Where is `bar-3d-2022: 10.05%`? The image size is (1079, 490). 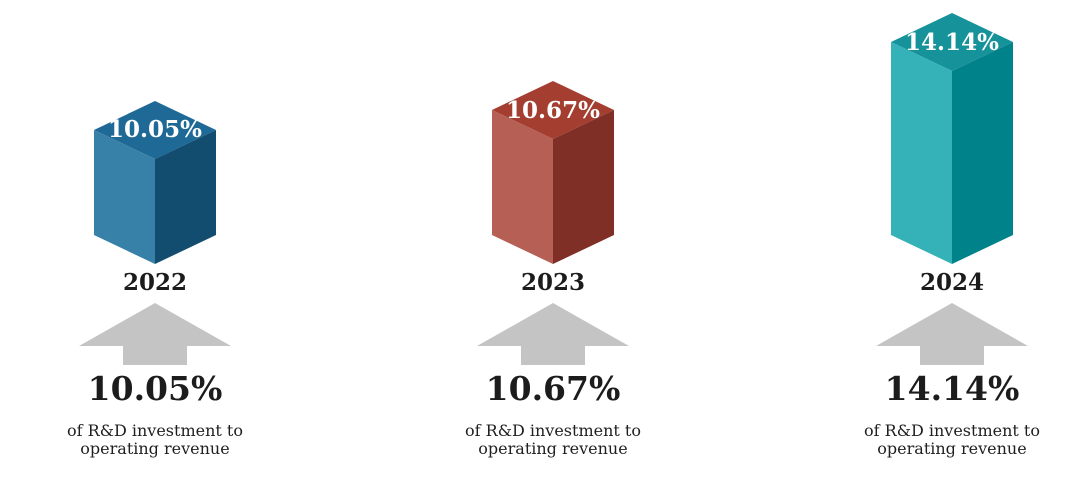 bar-3d-2022: 10.05% is located at coordinates (155, 182).